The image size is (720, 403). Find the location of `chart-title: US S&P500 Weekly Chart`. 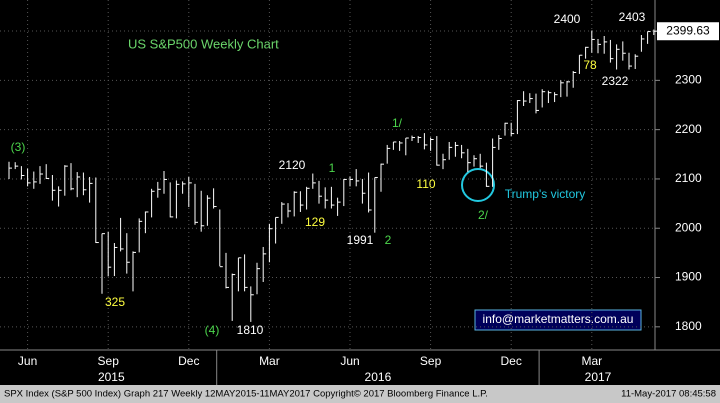

chart-title: US S&P500 Weekly Chart is located at coordinates (203, 43).